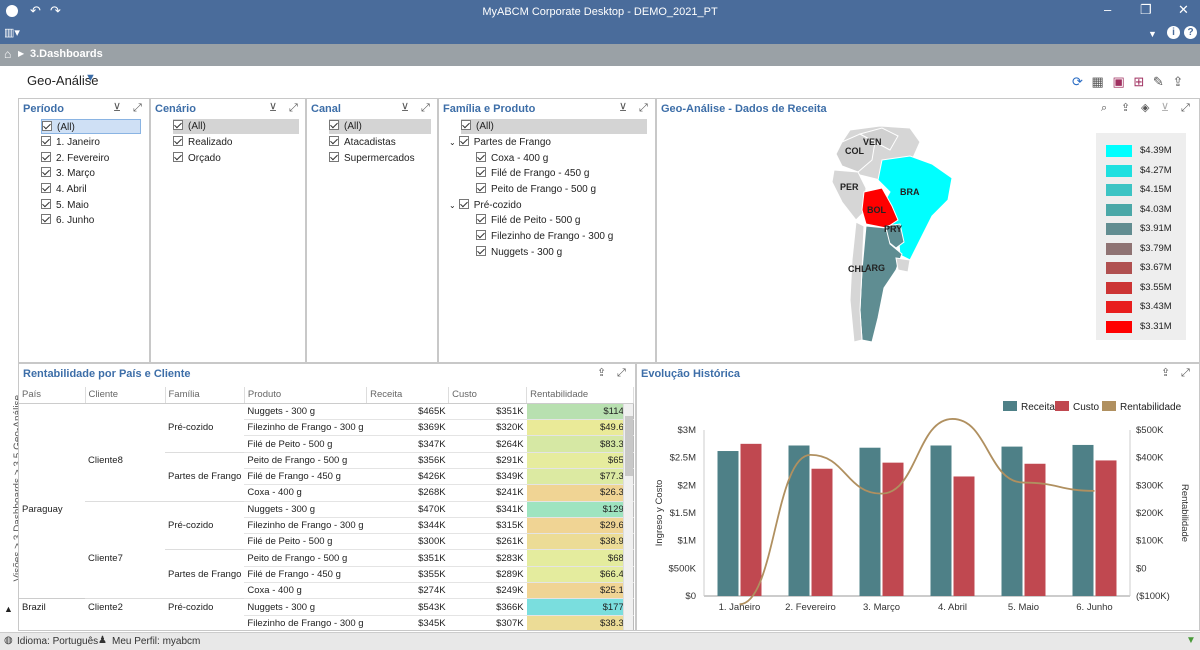 This screenshot has width=1200, height=650. I want to click on restore-icon: ❐, so click(1146, 9).